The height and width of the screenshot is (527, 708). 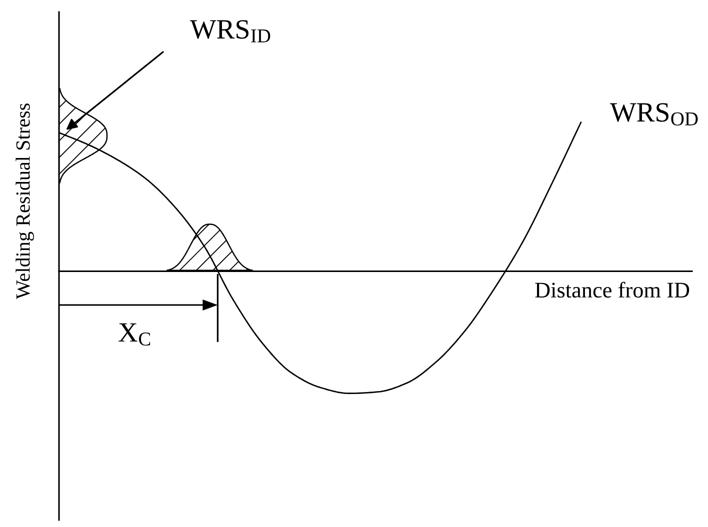 What do you see at coordinates (25, 202) in the screenshot?
I see `y-axis-title: Welding Residual Stress` at bounding box center [25, 202].